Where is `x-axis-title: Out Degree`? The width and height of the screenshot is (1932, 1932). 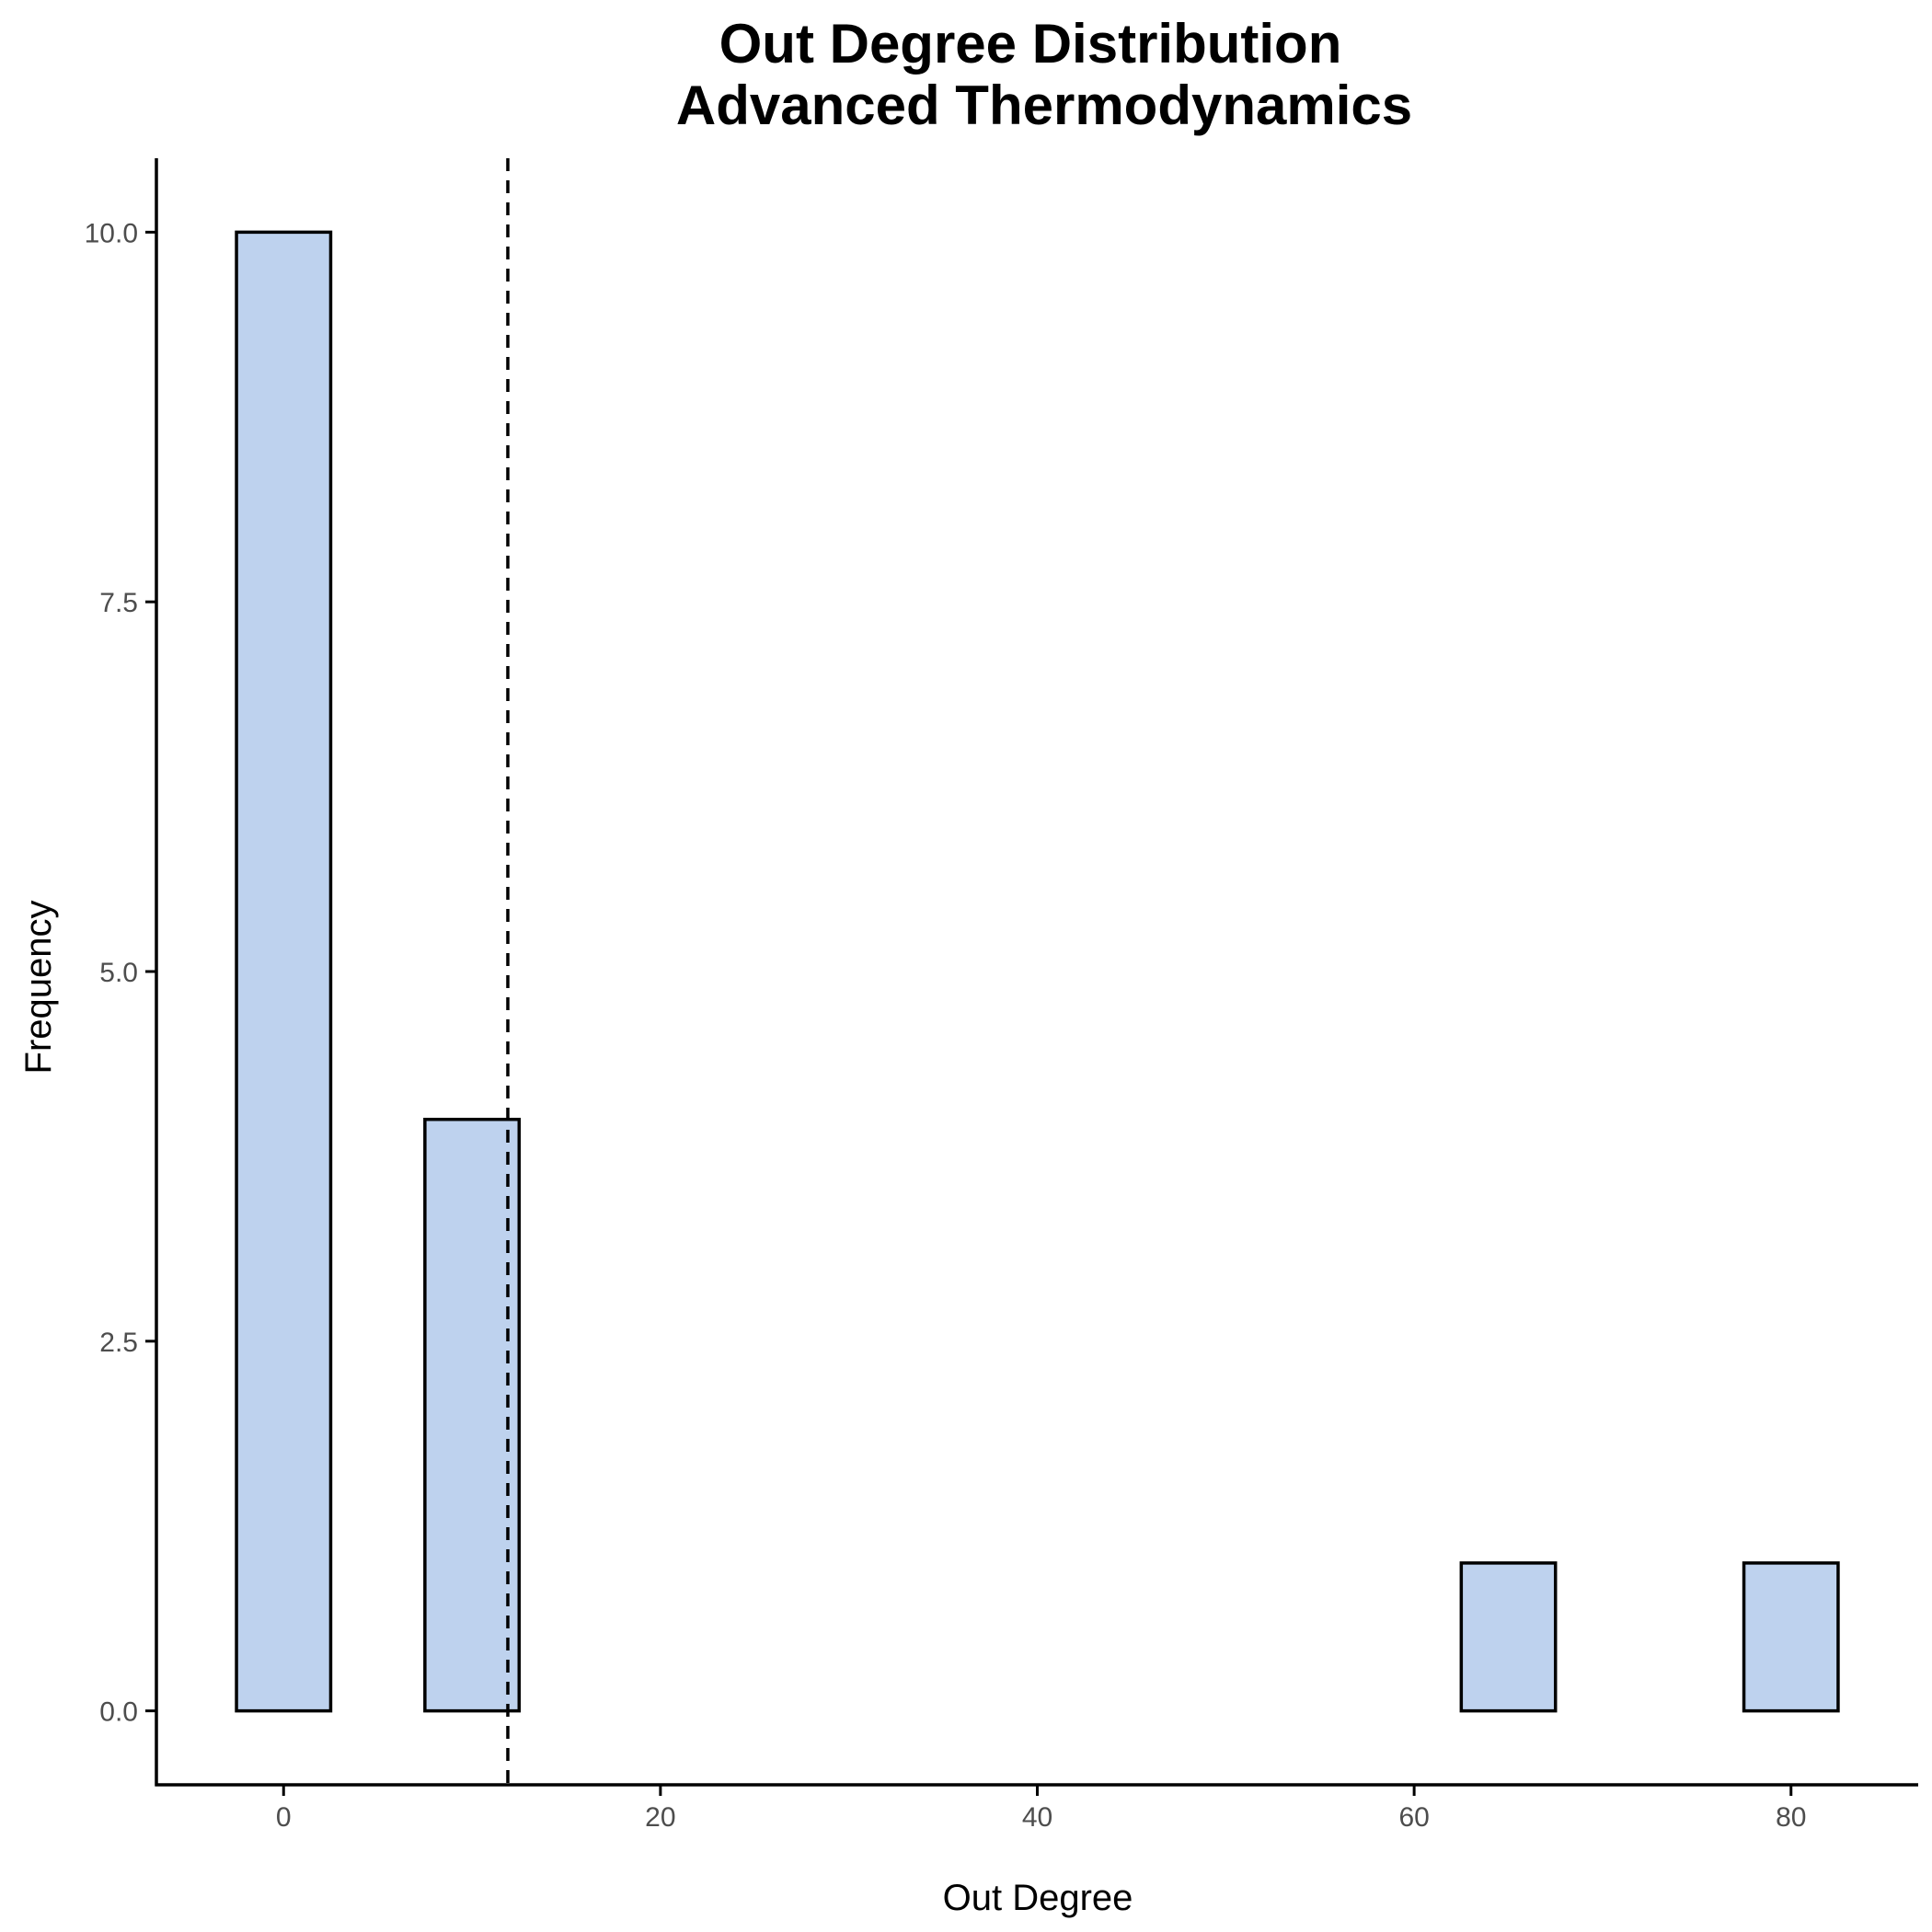
x-axis-title: Out Degree is located at coordinates (1038, 1898).